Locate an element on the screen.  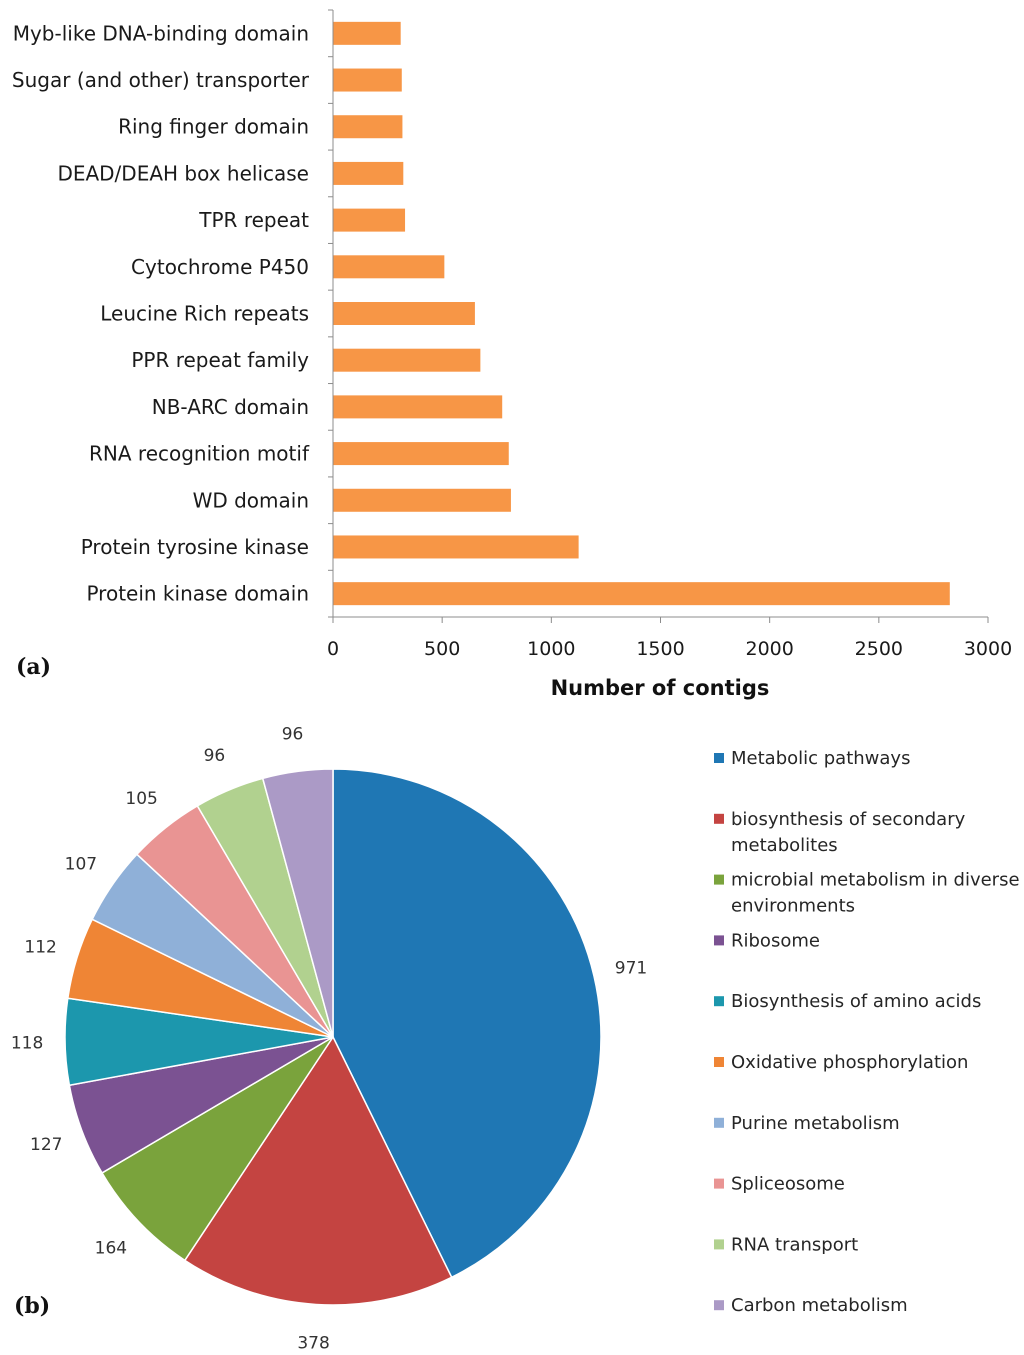
x-tick-label: 500 is located at coordinates (442, 649).